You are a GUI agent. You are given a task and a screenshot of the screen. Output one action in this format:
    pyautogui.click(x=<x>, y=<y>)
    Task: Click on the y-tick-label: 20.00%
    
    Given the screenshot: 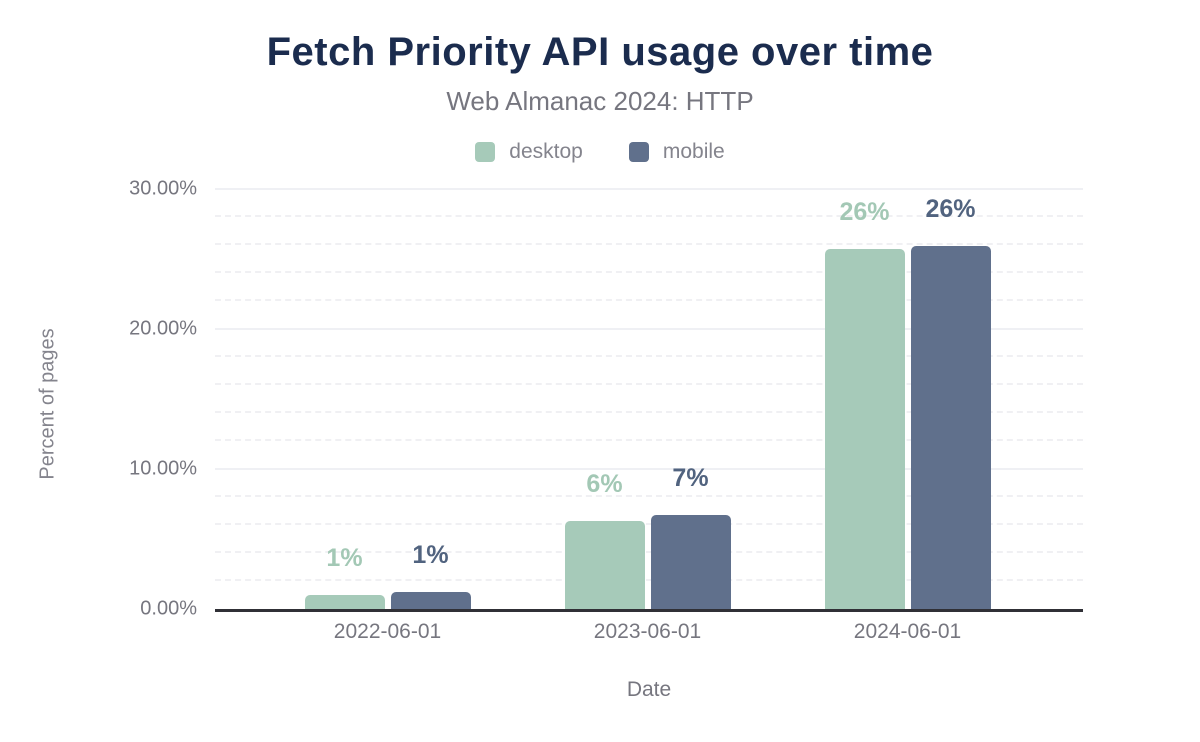 What is the action you would take?
    pyautogui.click(x=163, y=328)
    